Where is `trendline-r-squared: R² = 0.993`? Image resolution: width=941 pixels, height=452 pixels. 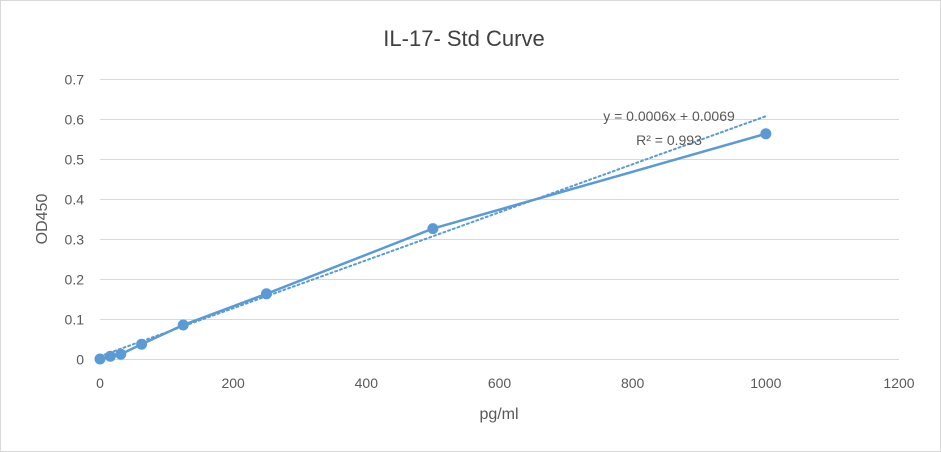 trendline-r-squared: R² = 0.993 is located at coordinates (669, 140).